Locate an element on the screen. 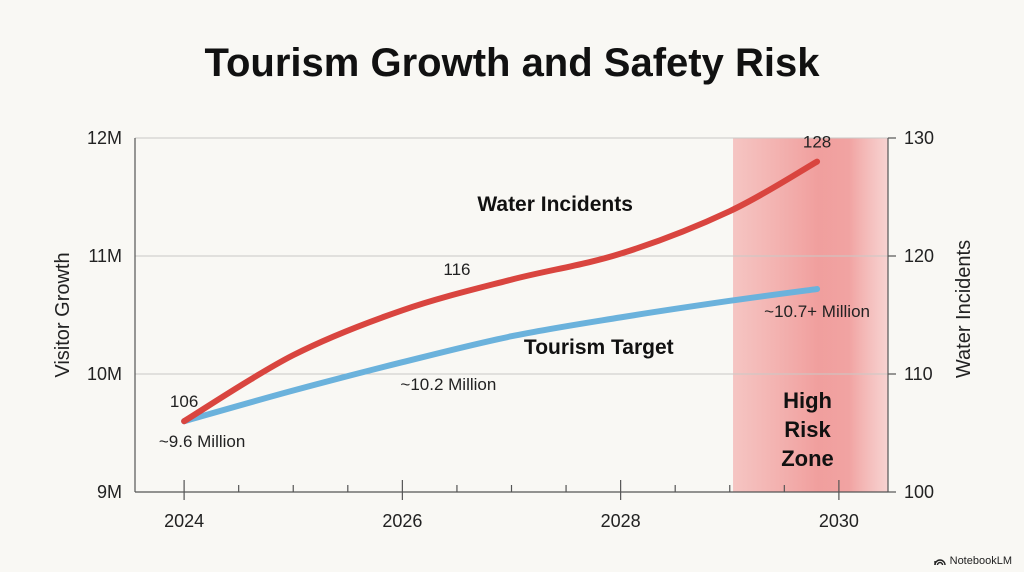 Image resolution: width=1024 pixels, height=572 pixels. y2-tick-label: 100 is located at coordinates (919, 492).